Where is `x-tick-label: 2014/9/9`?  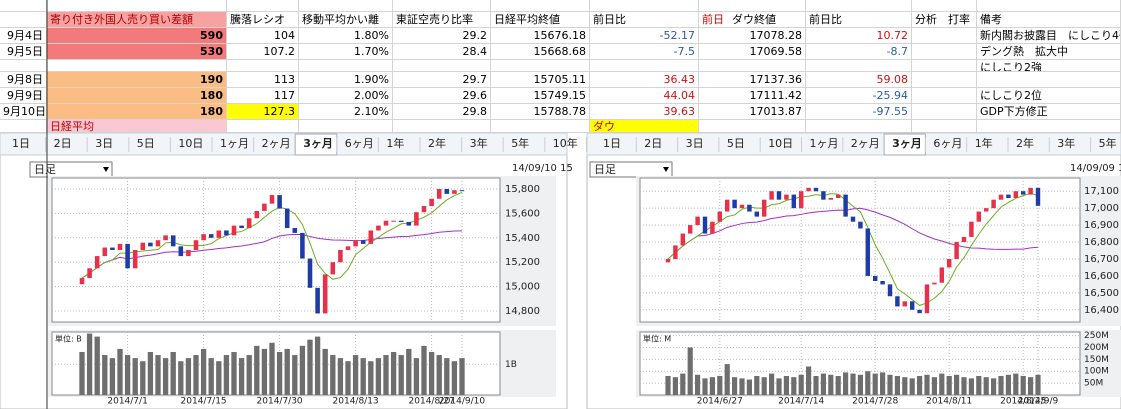
x-tick-label: 2014/9/9 is located at coordinates (1038, 402).